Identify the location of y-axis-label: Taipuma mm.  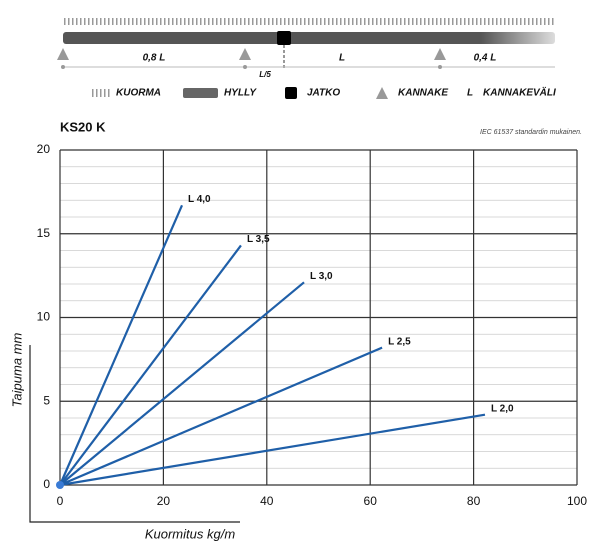
(16, 370).